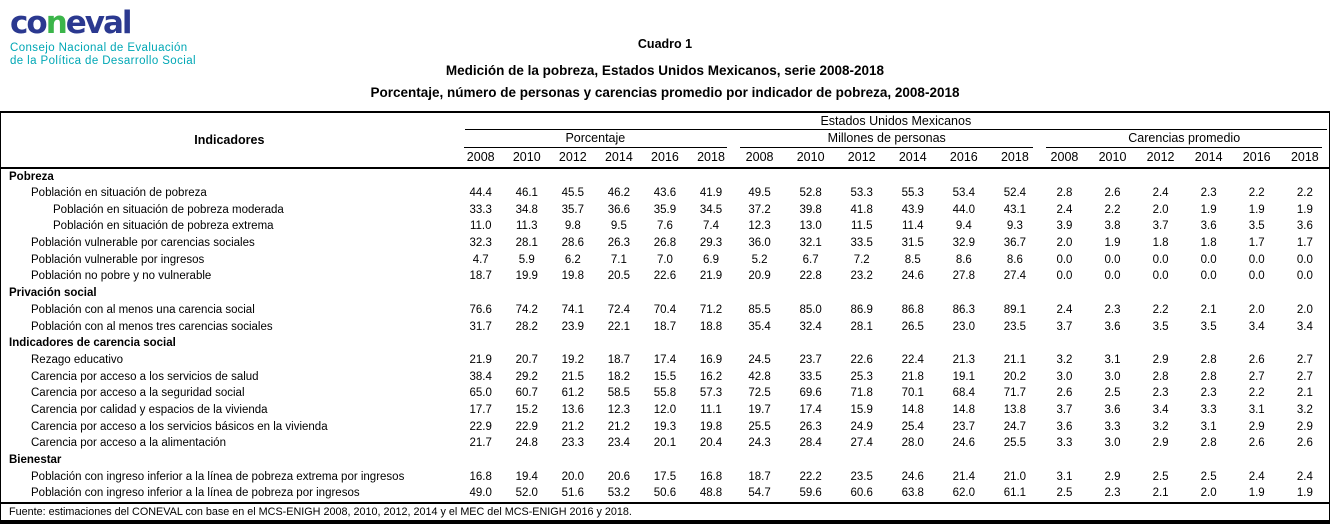 The width and height of the screenshot is (1330, 532). Describe the element at coordinates (1112, 476) in the screenshot. I see `value-cell: 2.9` at that location.